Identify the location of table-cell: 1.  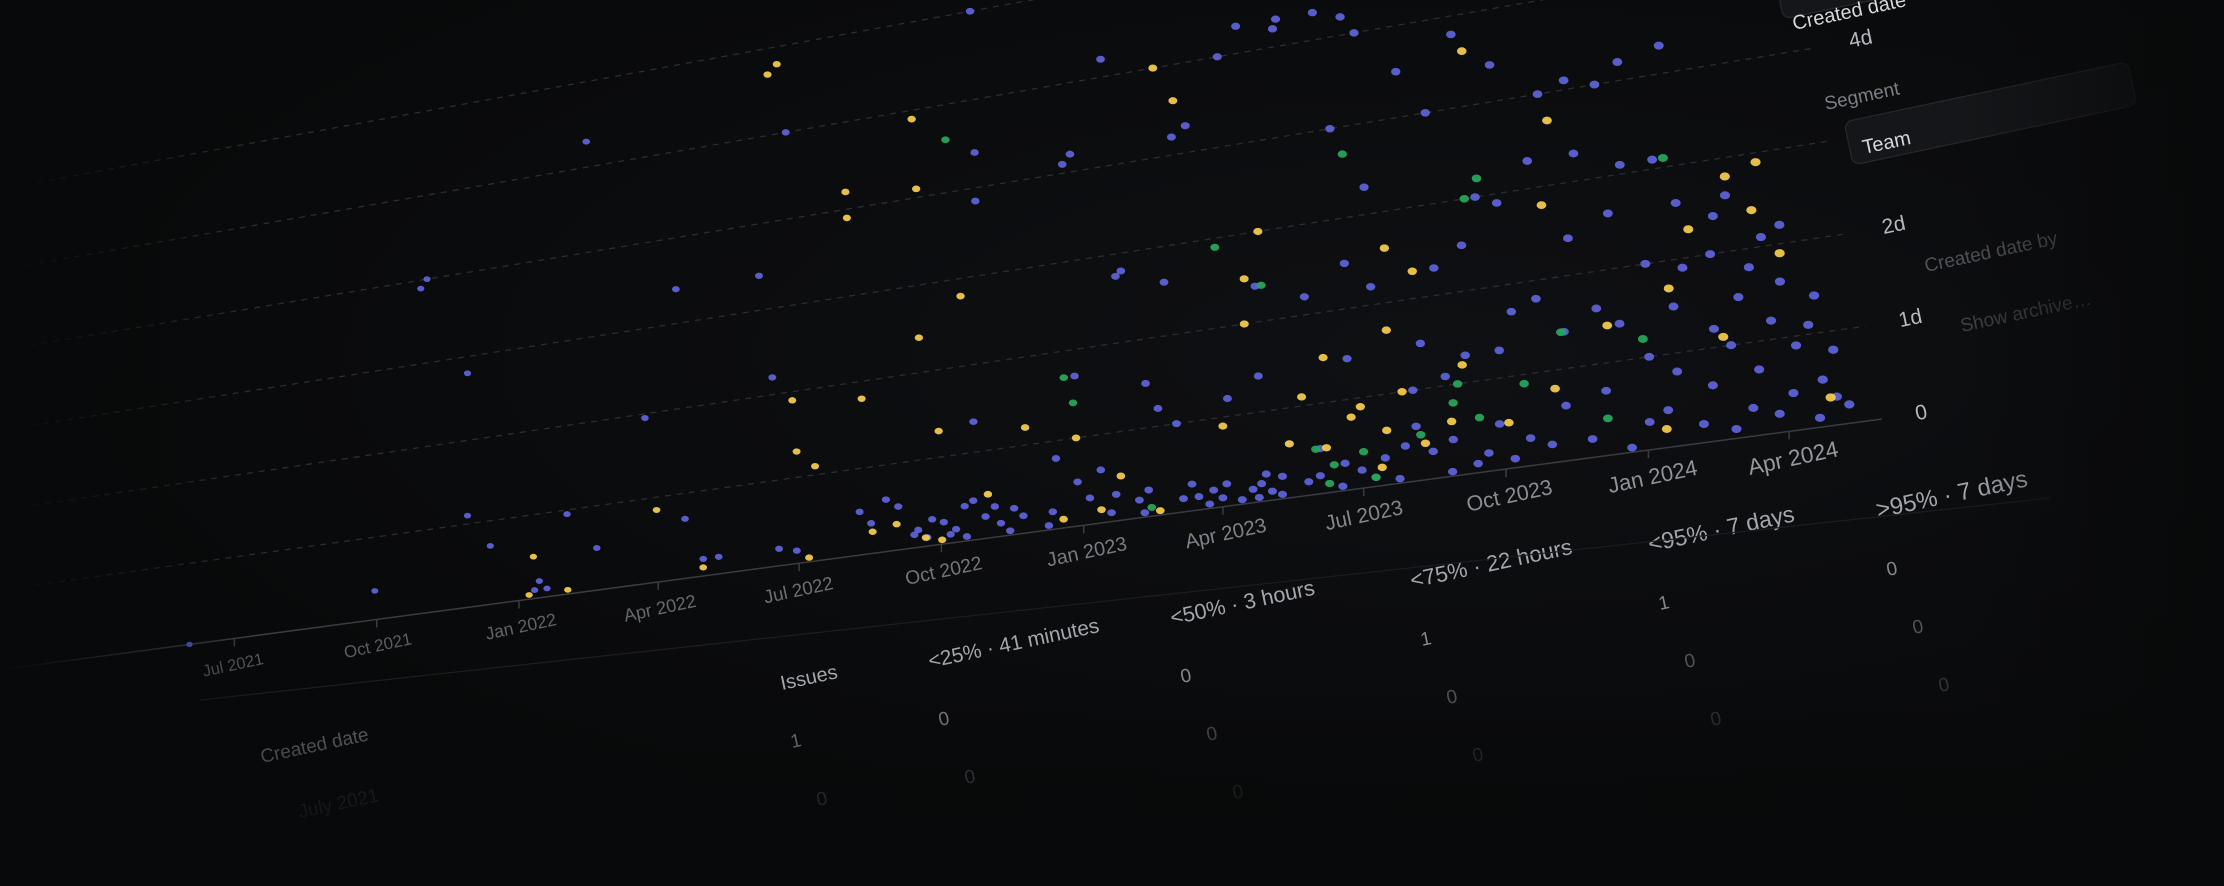
(796, 741).